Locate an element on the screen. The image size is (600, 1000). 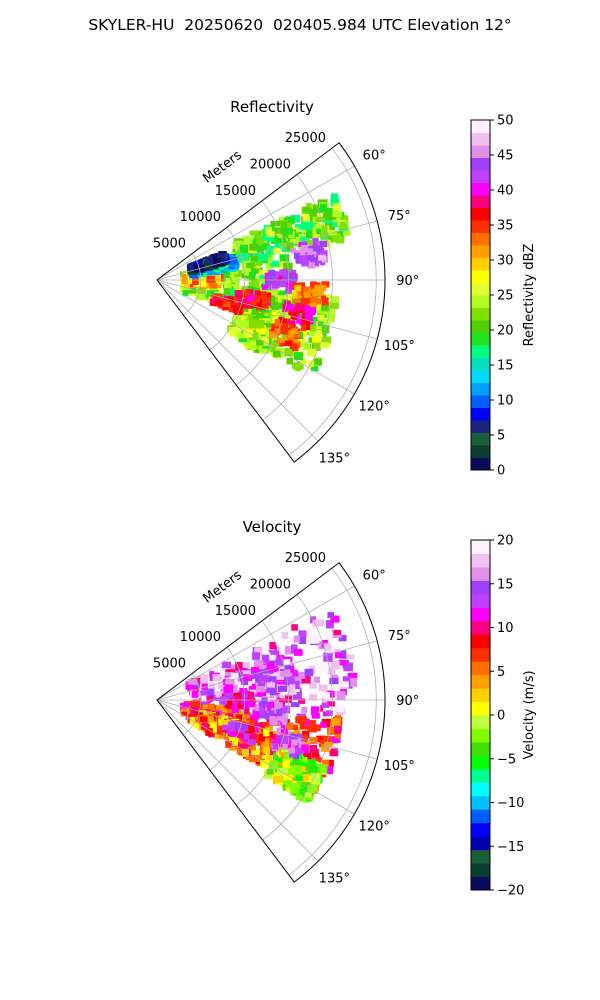
reflectivity-azimuth-tick-label: 90° is located at coordinates (407, 281).